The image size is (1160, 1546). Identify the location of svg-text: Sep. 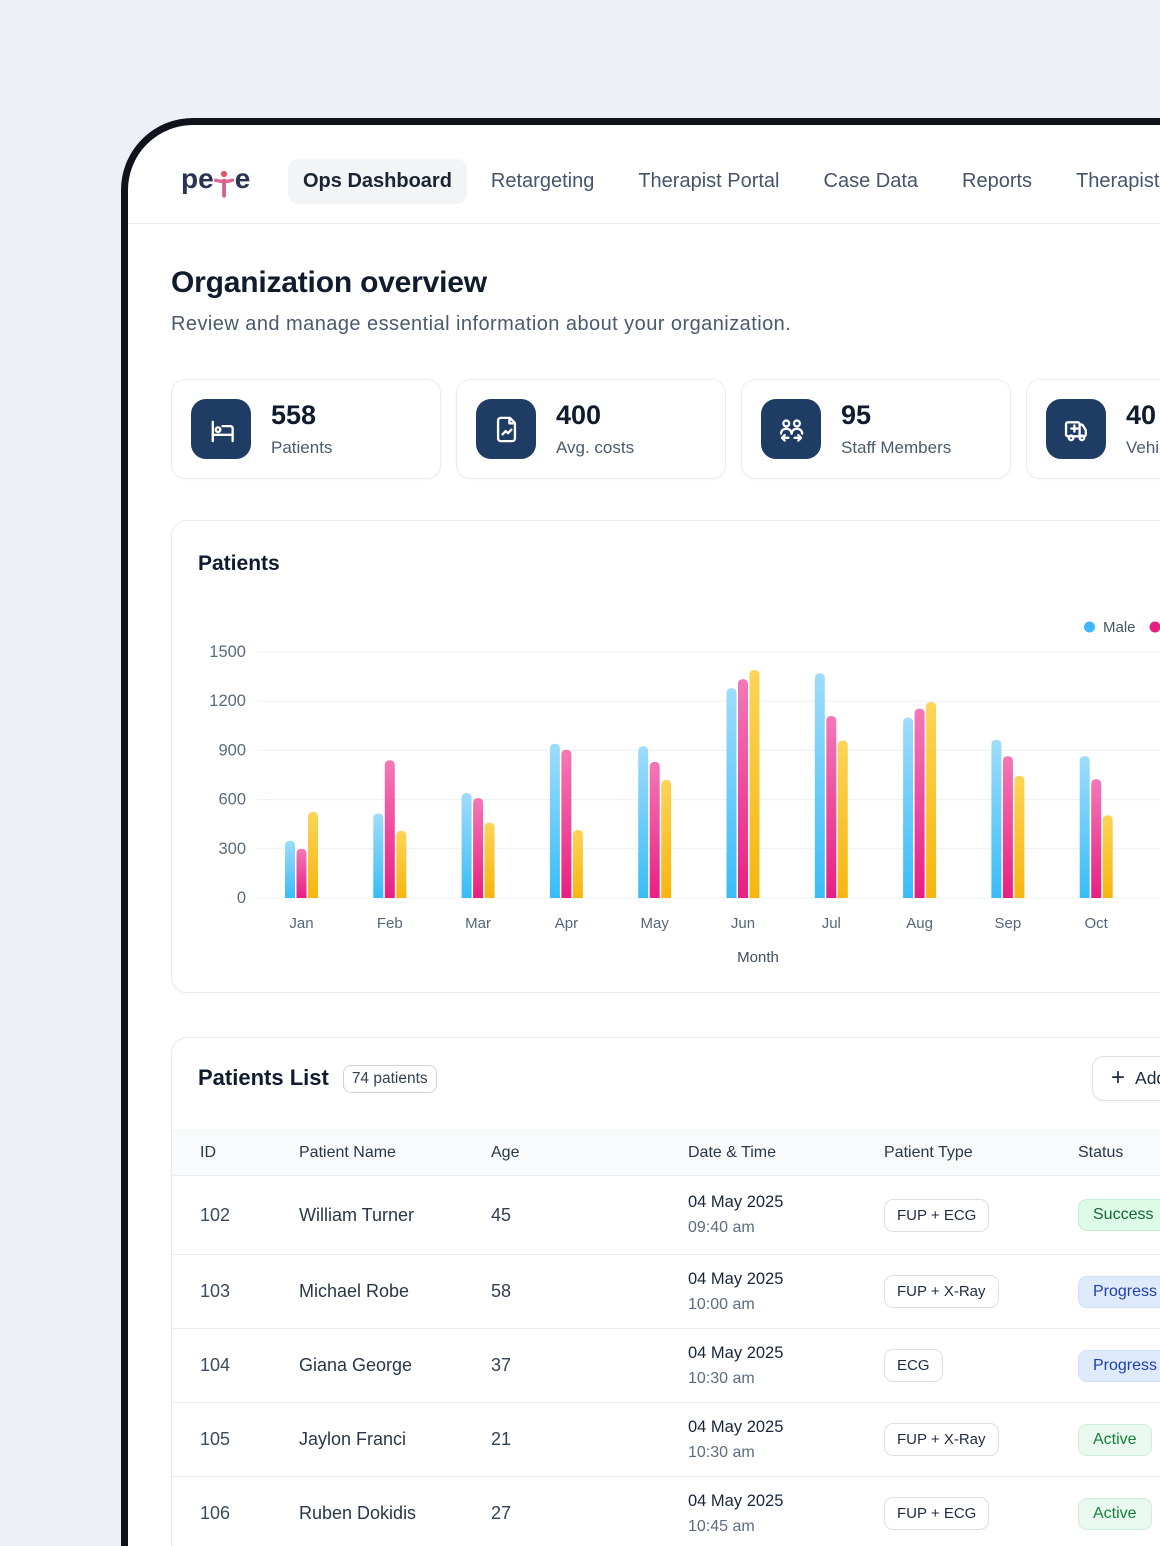
(1008, 923).